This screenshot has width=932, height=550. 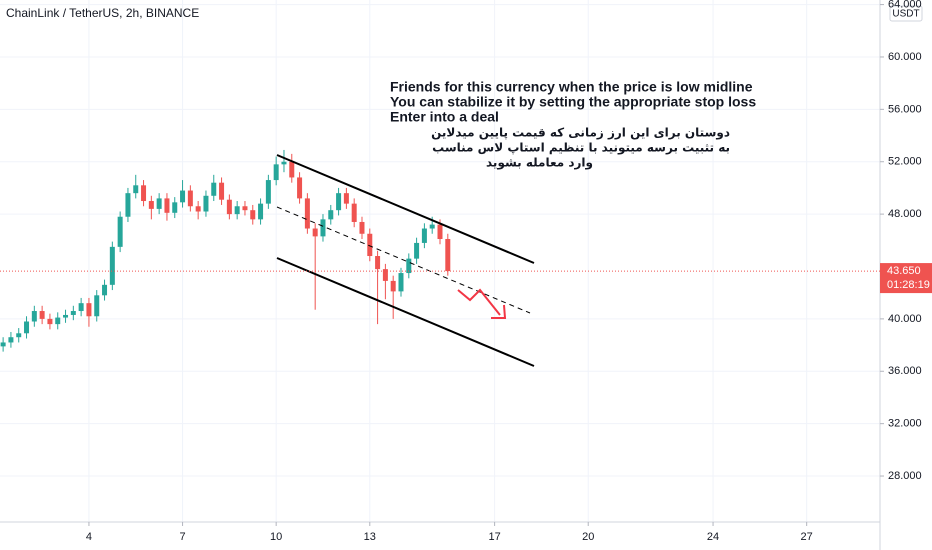 What do you see at coordinates (89, 537) in the screenshot?
I see `x-tick-label: 4` at bounding box center [89, 537].